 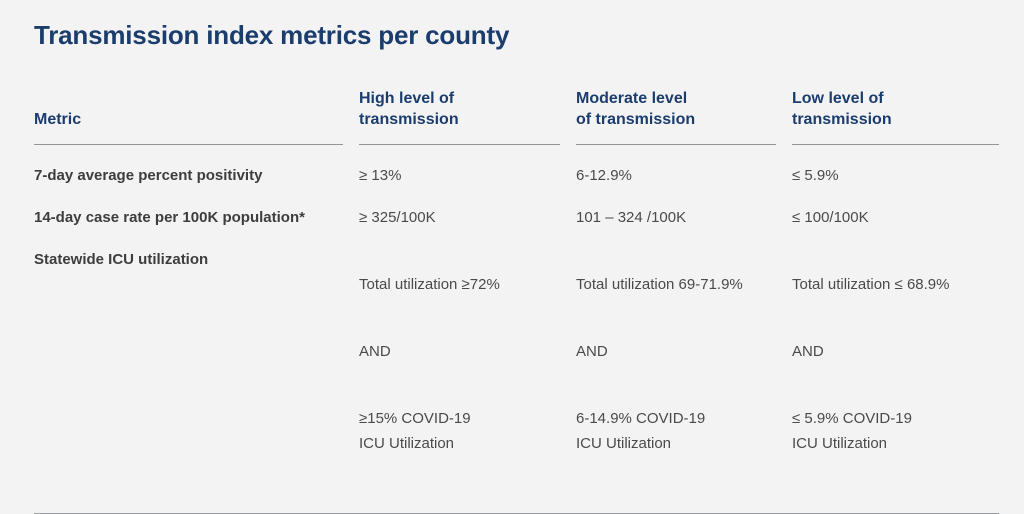 What do you see at coordinates (397, 217) in the screenshot?
I see `cell-high-value: ≥ 325/100K` at bounding box center [397, 217].